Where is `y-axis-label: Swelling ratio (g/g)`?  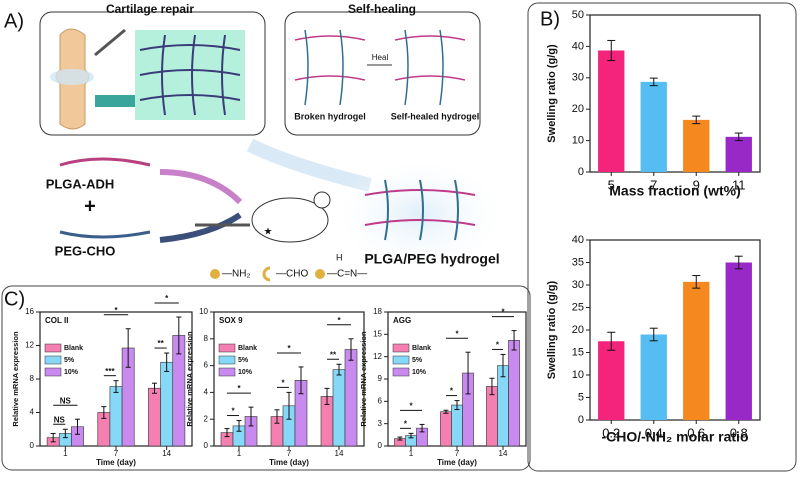
y-axis-label: Swelling ratio (g/g) is located at coordinates (552, 329).